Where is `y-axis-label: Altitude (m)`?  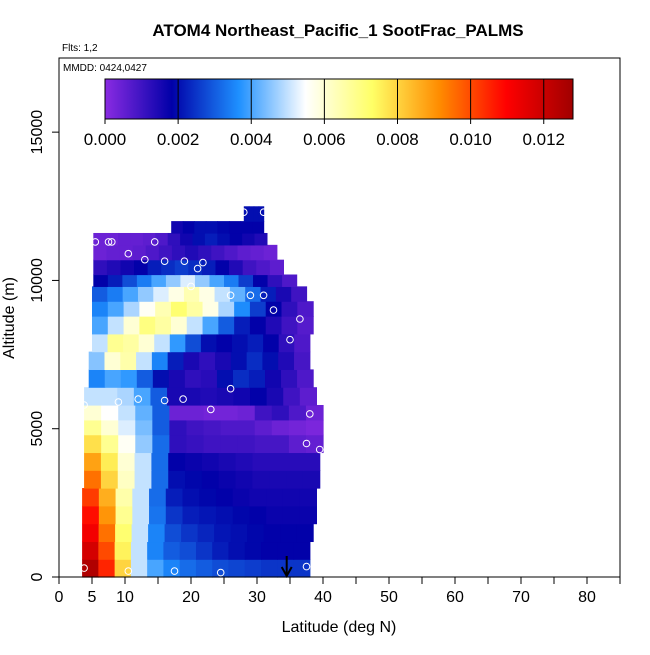 y-axis-label: Altitude (m) is located at coordinates (9, 318).